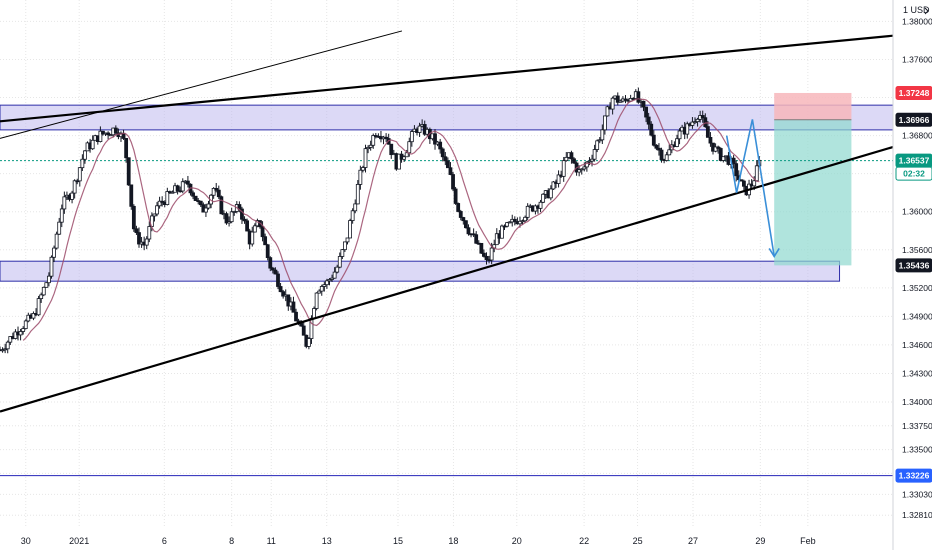 The width and height of the screenshot is (932, 555). What do you see at coordinates (914, 161) in the screenshot?
I see `price-tag-label: 1.36537` at bounding box center [914, 161].